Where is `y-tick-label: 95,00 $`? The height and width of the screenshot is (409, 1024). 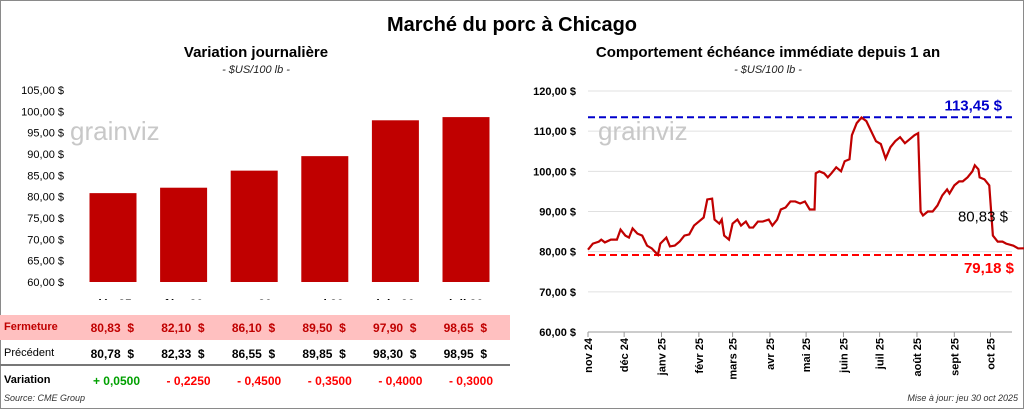
y-tick-label: 95,00 $ is located at coordinates (45, 134).